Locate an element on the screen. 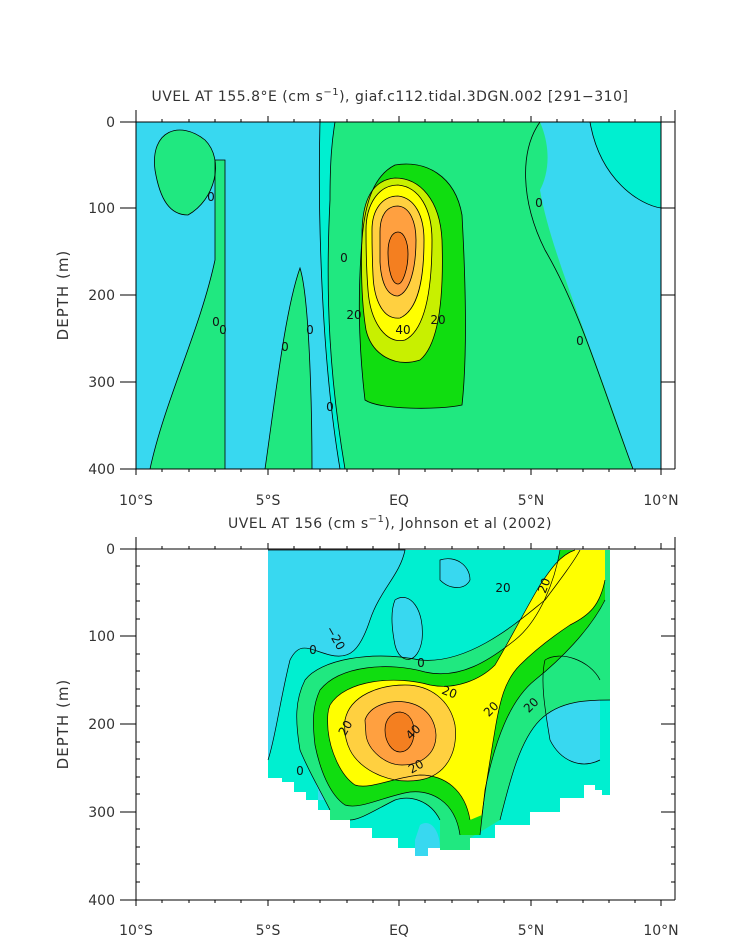  panel2-ytick: 200 is located at coordinates (101, 725).